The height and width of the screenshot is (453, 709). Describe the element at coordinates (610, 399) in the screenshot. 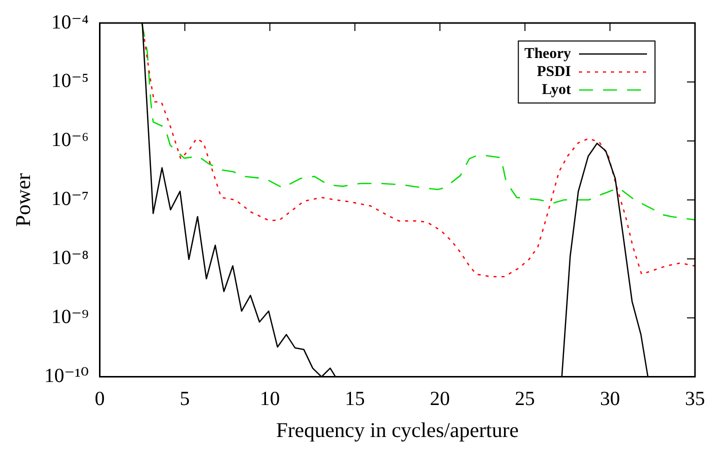

I see `x-tick-label: 30` at that location.